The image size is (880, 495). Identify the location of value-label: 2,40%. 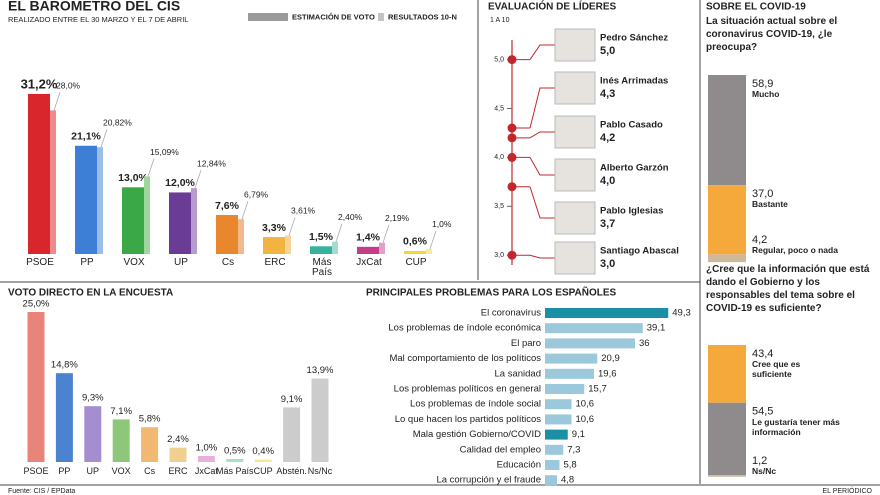
(350, 217).